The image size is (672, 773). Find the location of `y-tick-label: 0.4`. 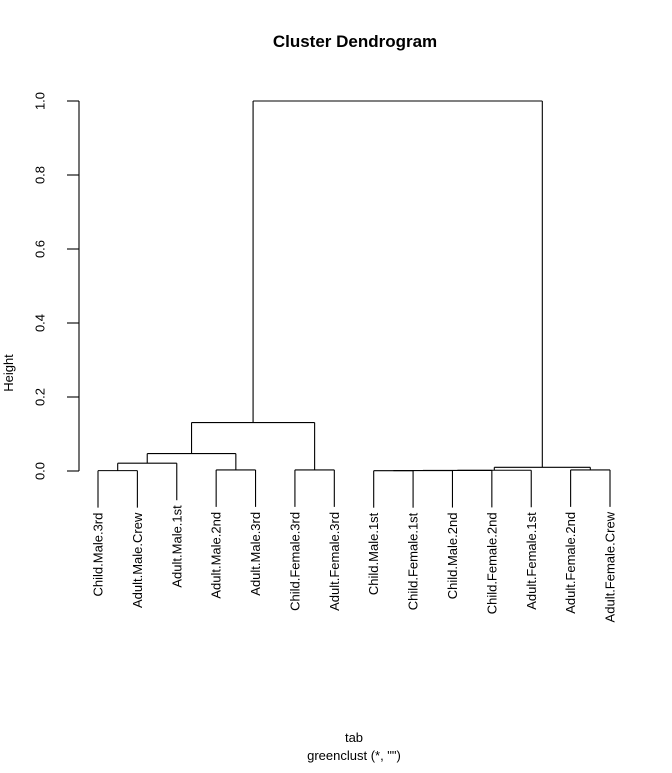

y-tick-label: 0.4 is located at coordinates (40, 323).